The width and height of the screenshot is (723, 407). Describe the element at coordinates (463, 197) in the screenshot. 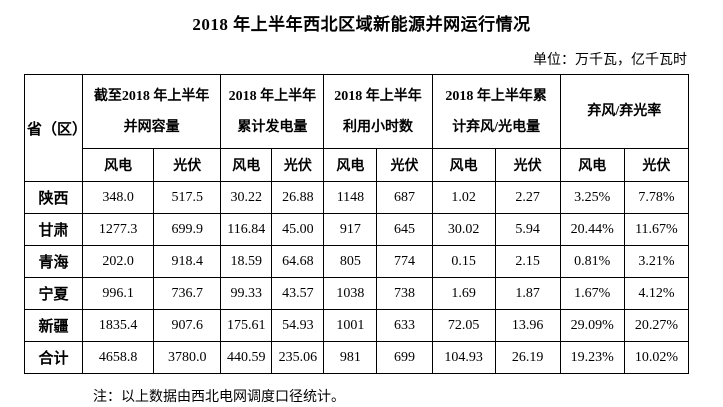

I see `table-cell: 1.02` at that location.